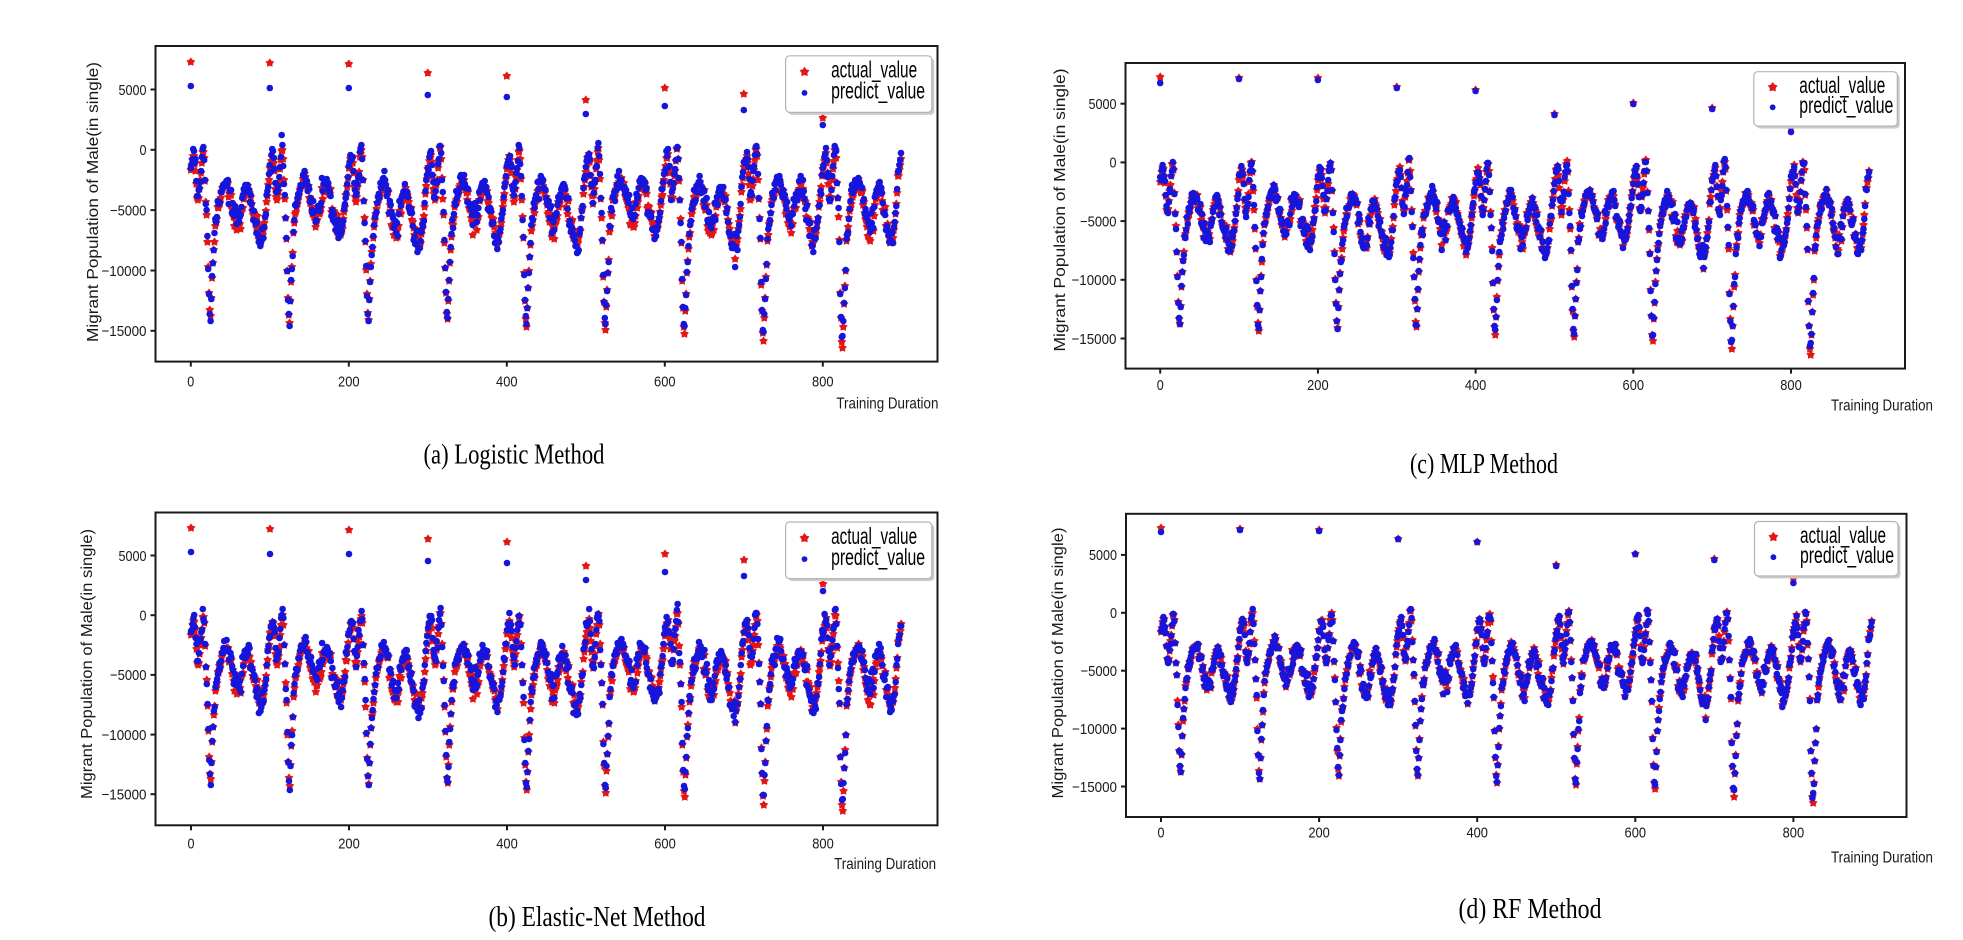 This screenshot has width=1963, height=940. I want to click on svg-text: (a) Logistic Method, so click(514, 455).